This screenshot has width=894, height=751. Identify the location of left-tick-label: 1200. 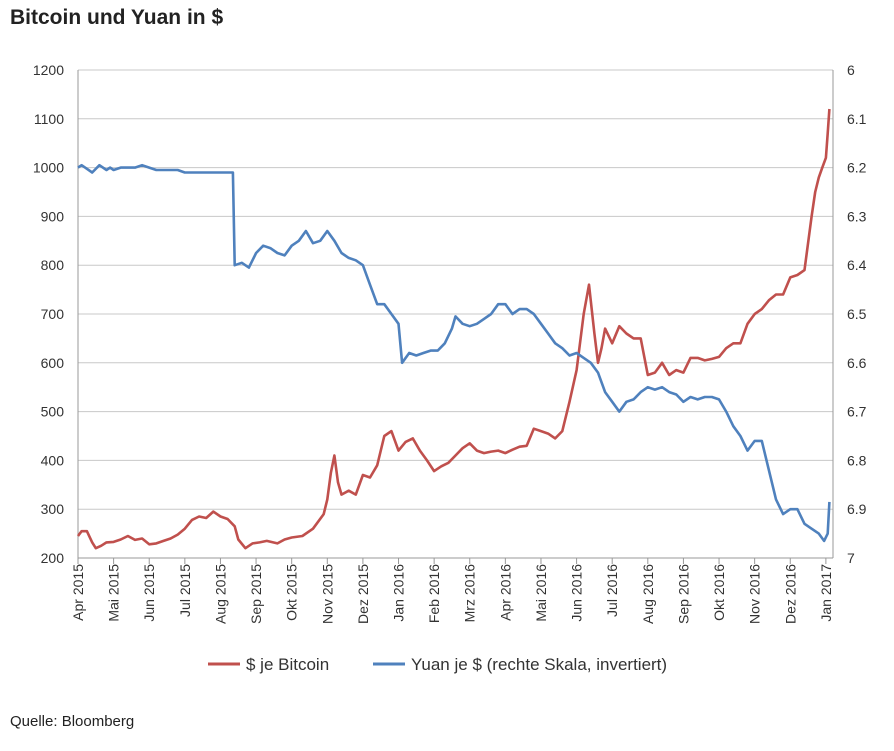
(48, 70).